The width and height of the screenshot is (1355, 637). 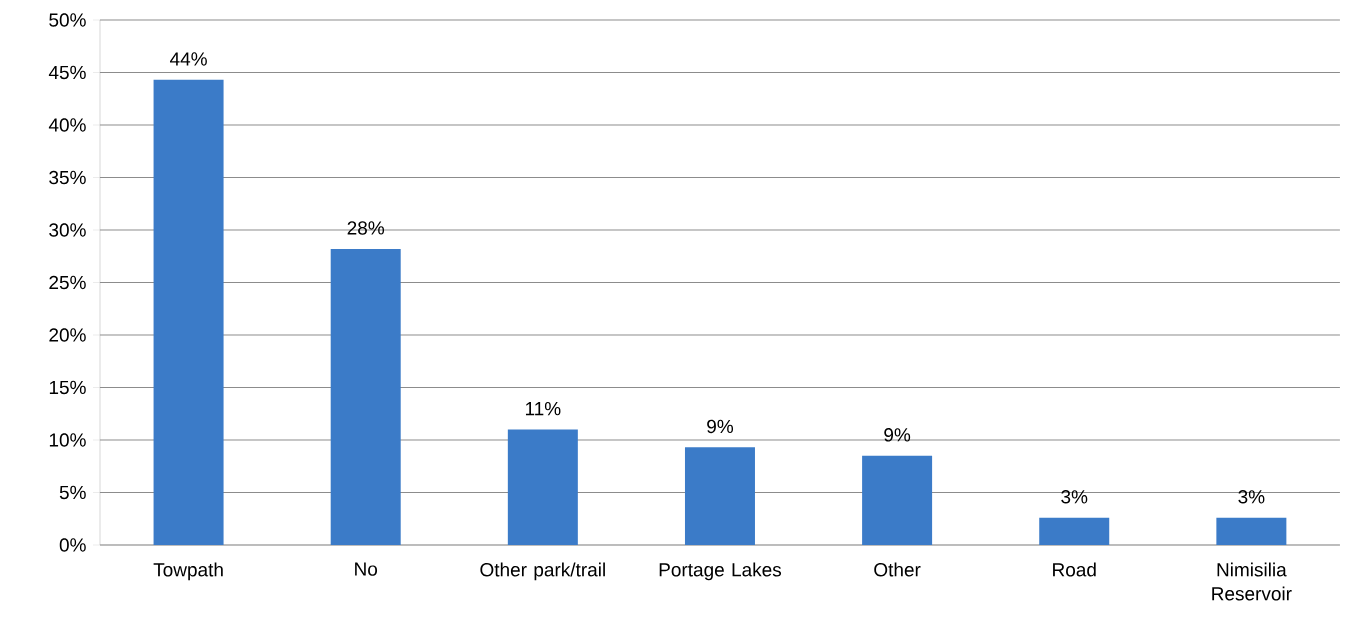 What do you see at coordinates (72, 492) in the screenshot?
I see `y-tick-label: 5%` at bounding box center [72, 492].